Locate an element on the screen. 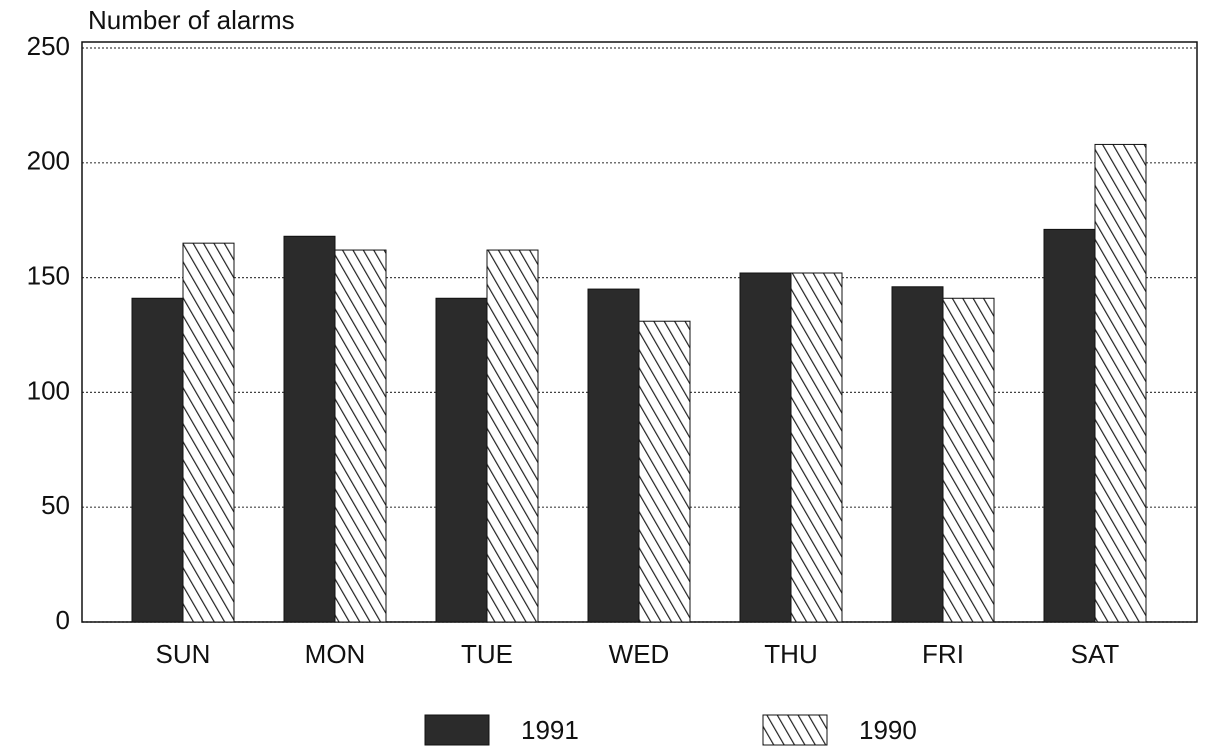 The image size is (1205, 748). x-tick-label: WED is located at coordinates (639, 654).